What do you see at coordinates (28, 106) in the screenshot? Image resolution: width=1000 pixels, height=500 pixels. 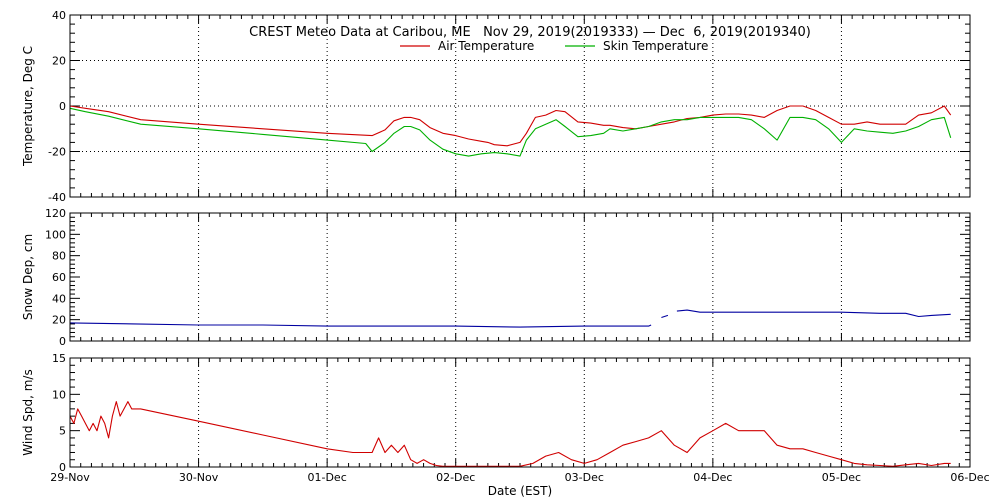 I see `y-axis-label: Temperature, Deg C` at bounding box center [28, 106].